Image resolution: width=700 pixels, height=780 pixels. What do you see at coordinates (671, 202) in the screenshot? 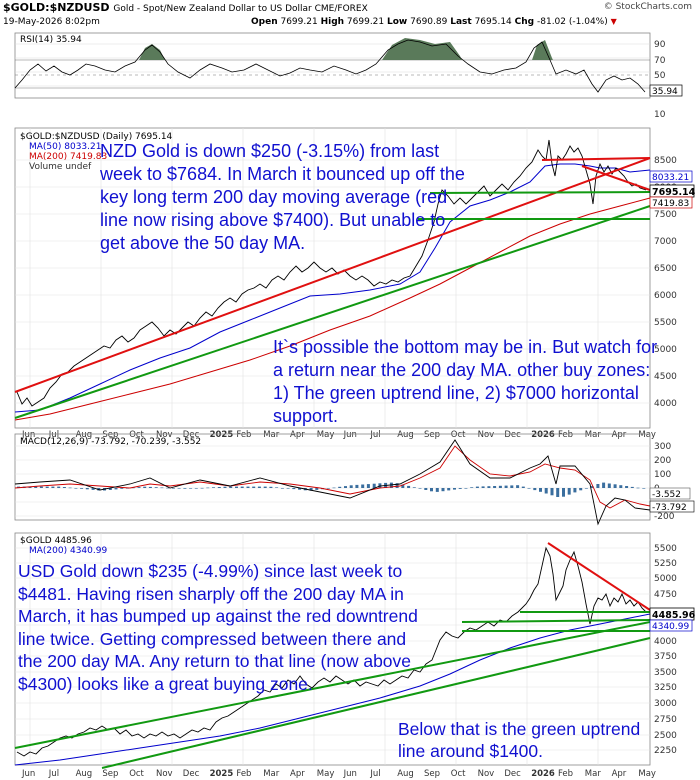
I see `nzd-ma200-tag` at bounding box center [671, 202].